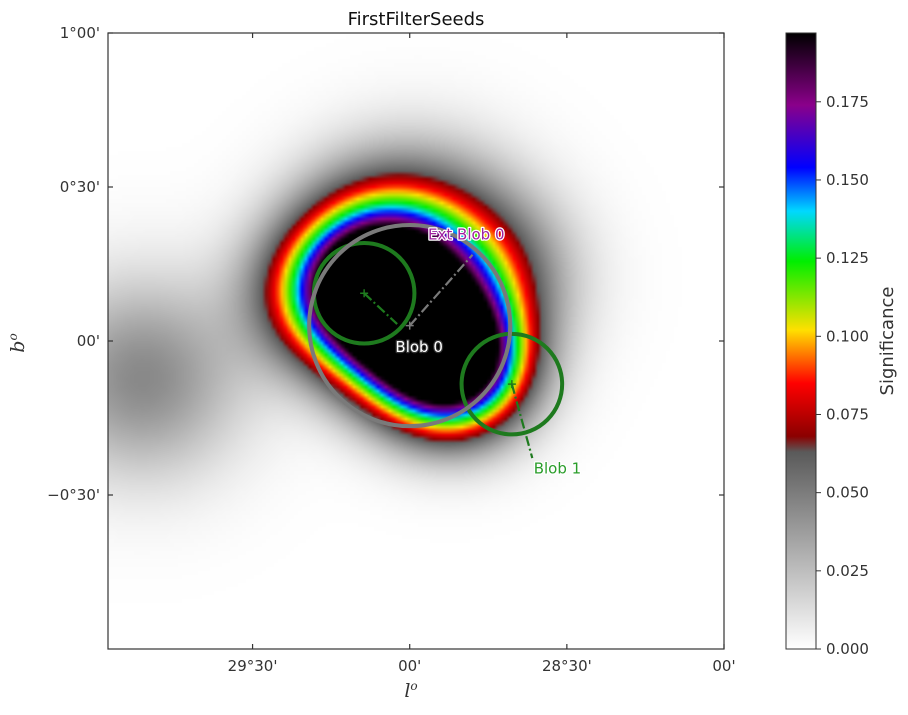 Image resolution: width=908 pixels, height=715 pixels. I want to click on x-tick-label: 29°30', so click(253, 666).